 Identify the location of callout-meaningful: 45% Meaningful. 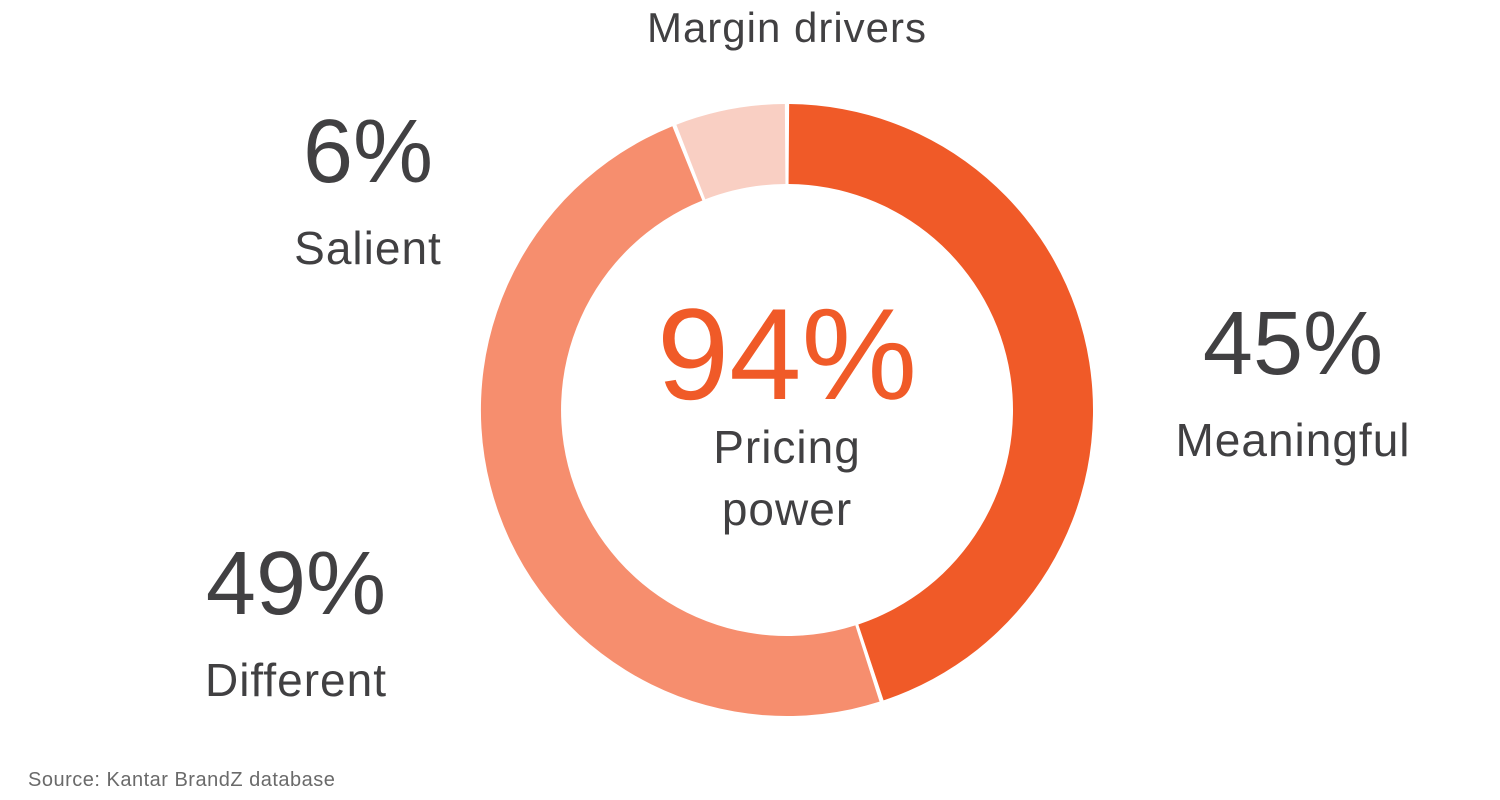
(1293, 381).